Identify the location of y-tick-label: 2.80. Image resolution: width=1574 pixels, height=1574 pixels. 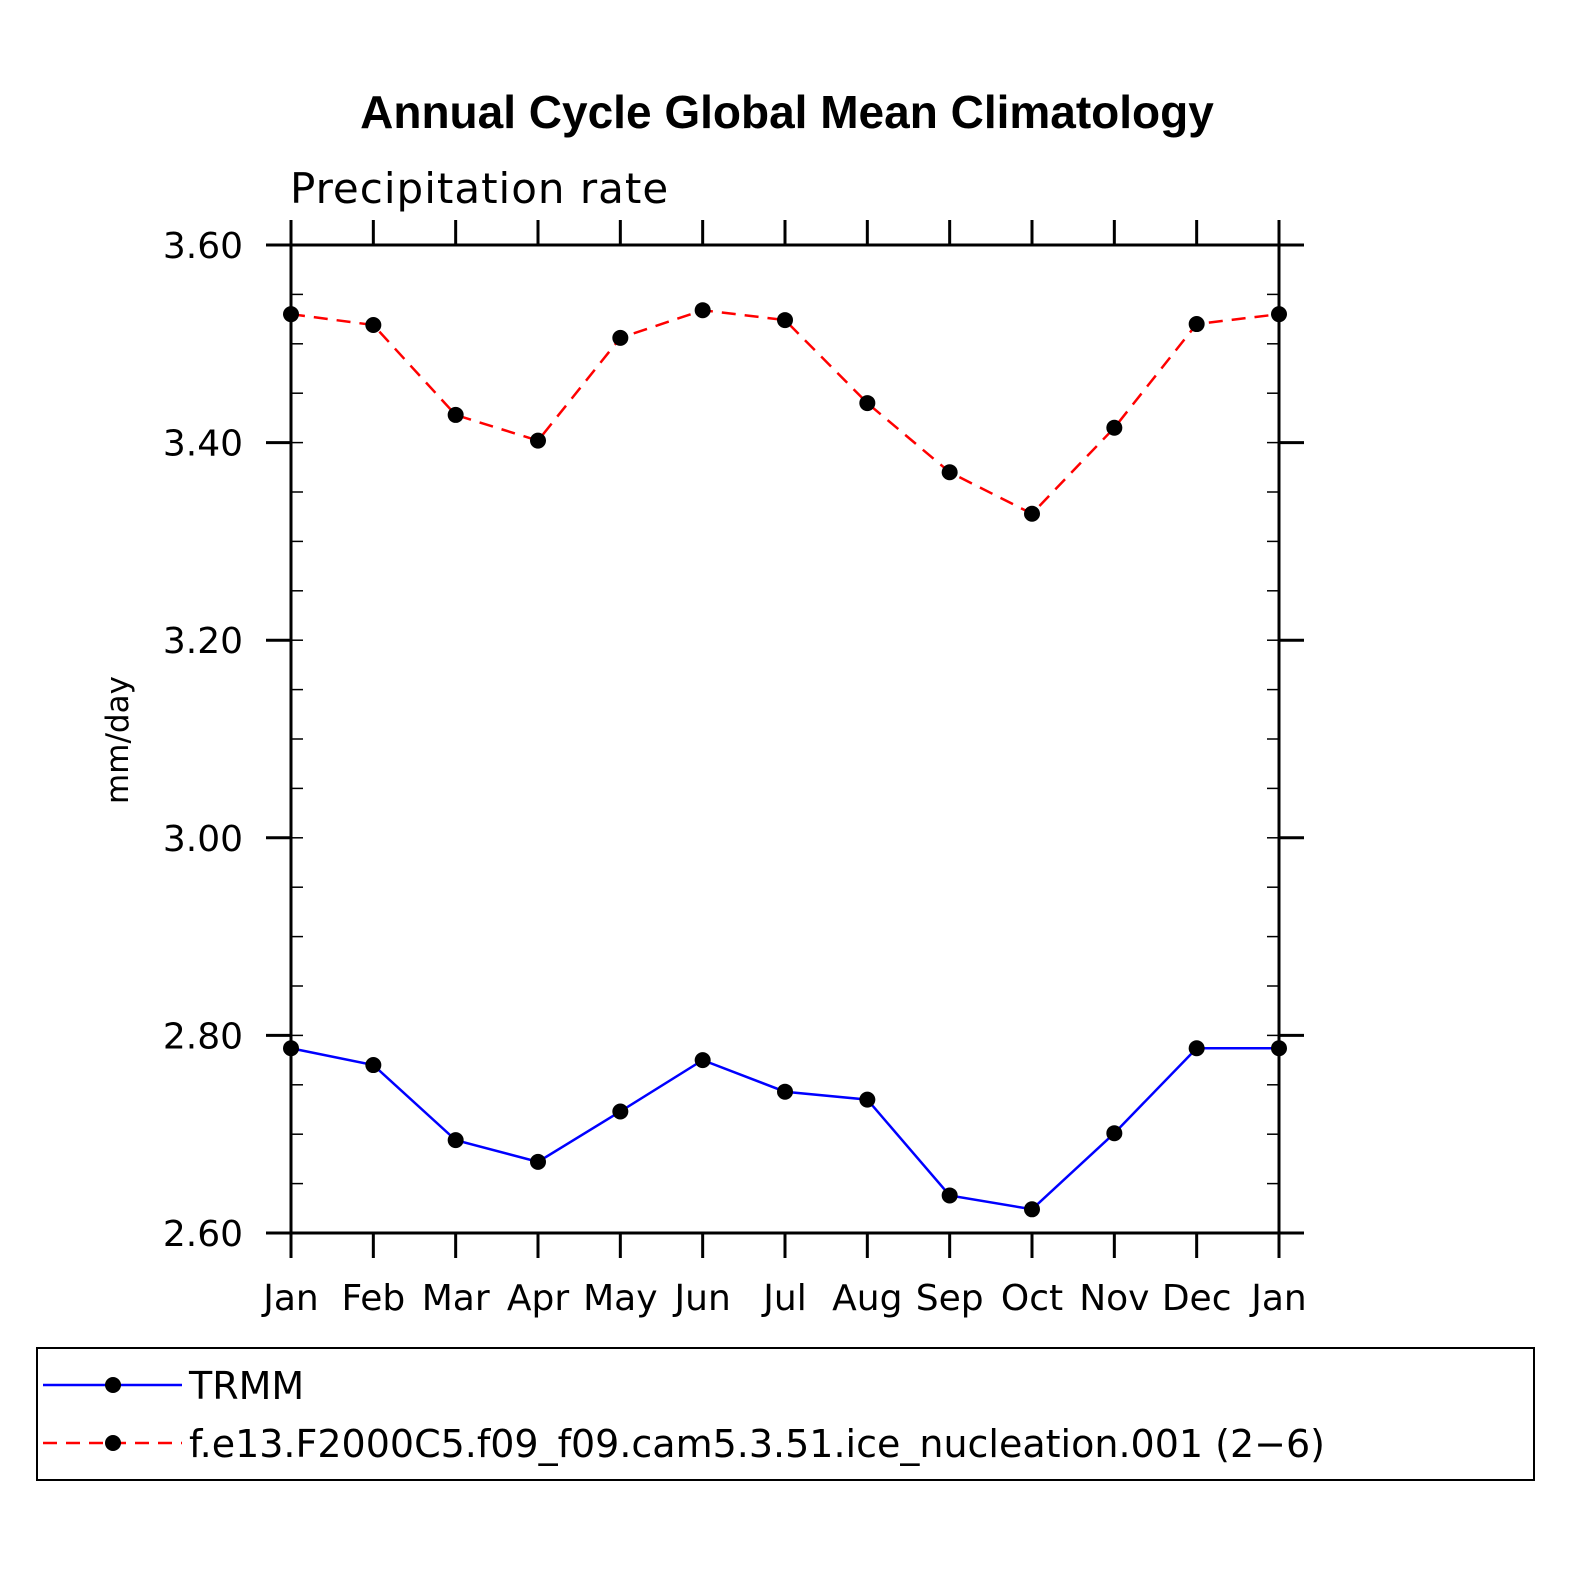
(203, 1036).